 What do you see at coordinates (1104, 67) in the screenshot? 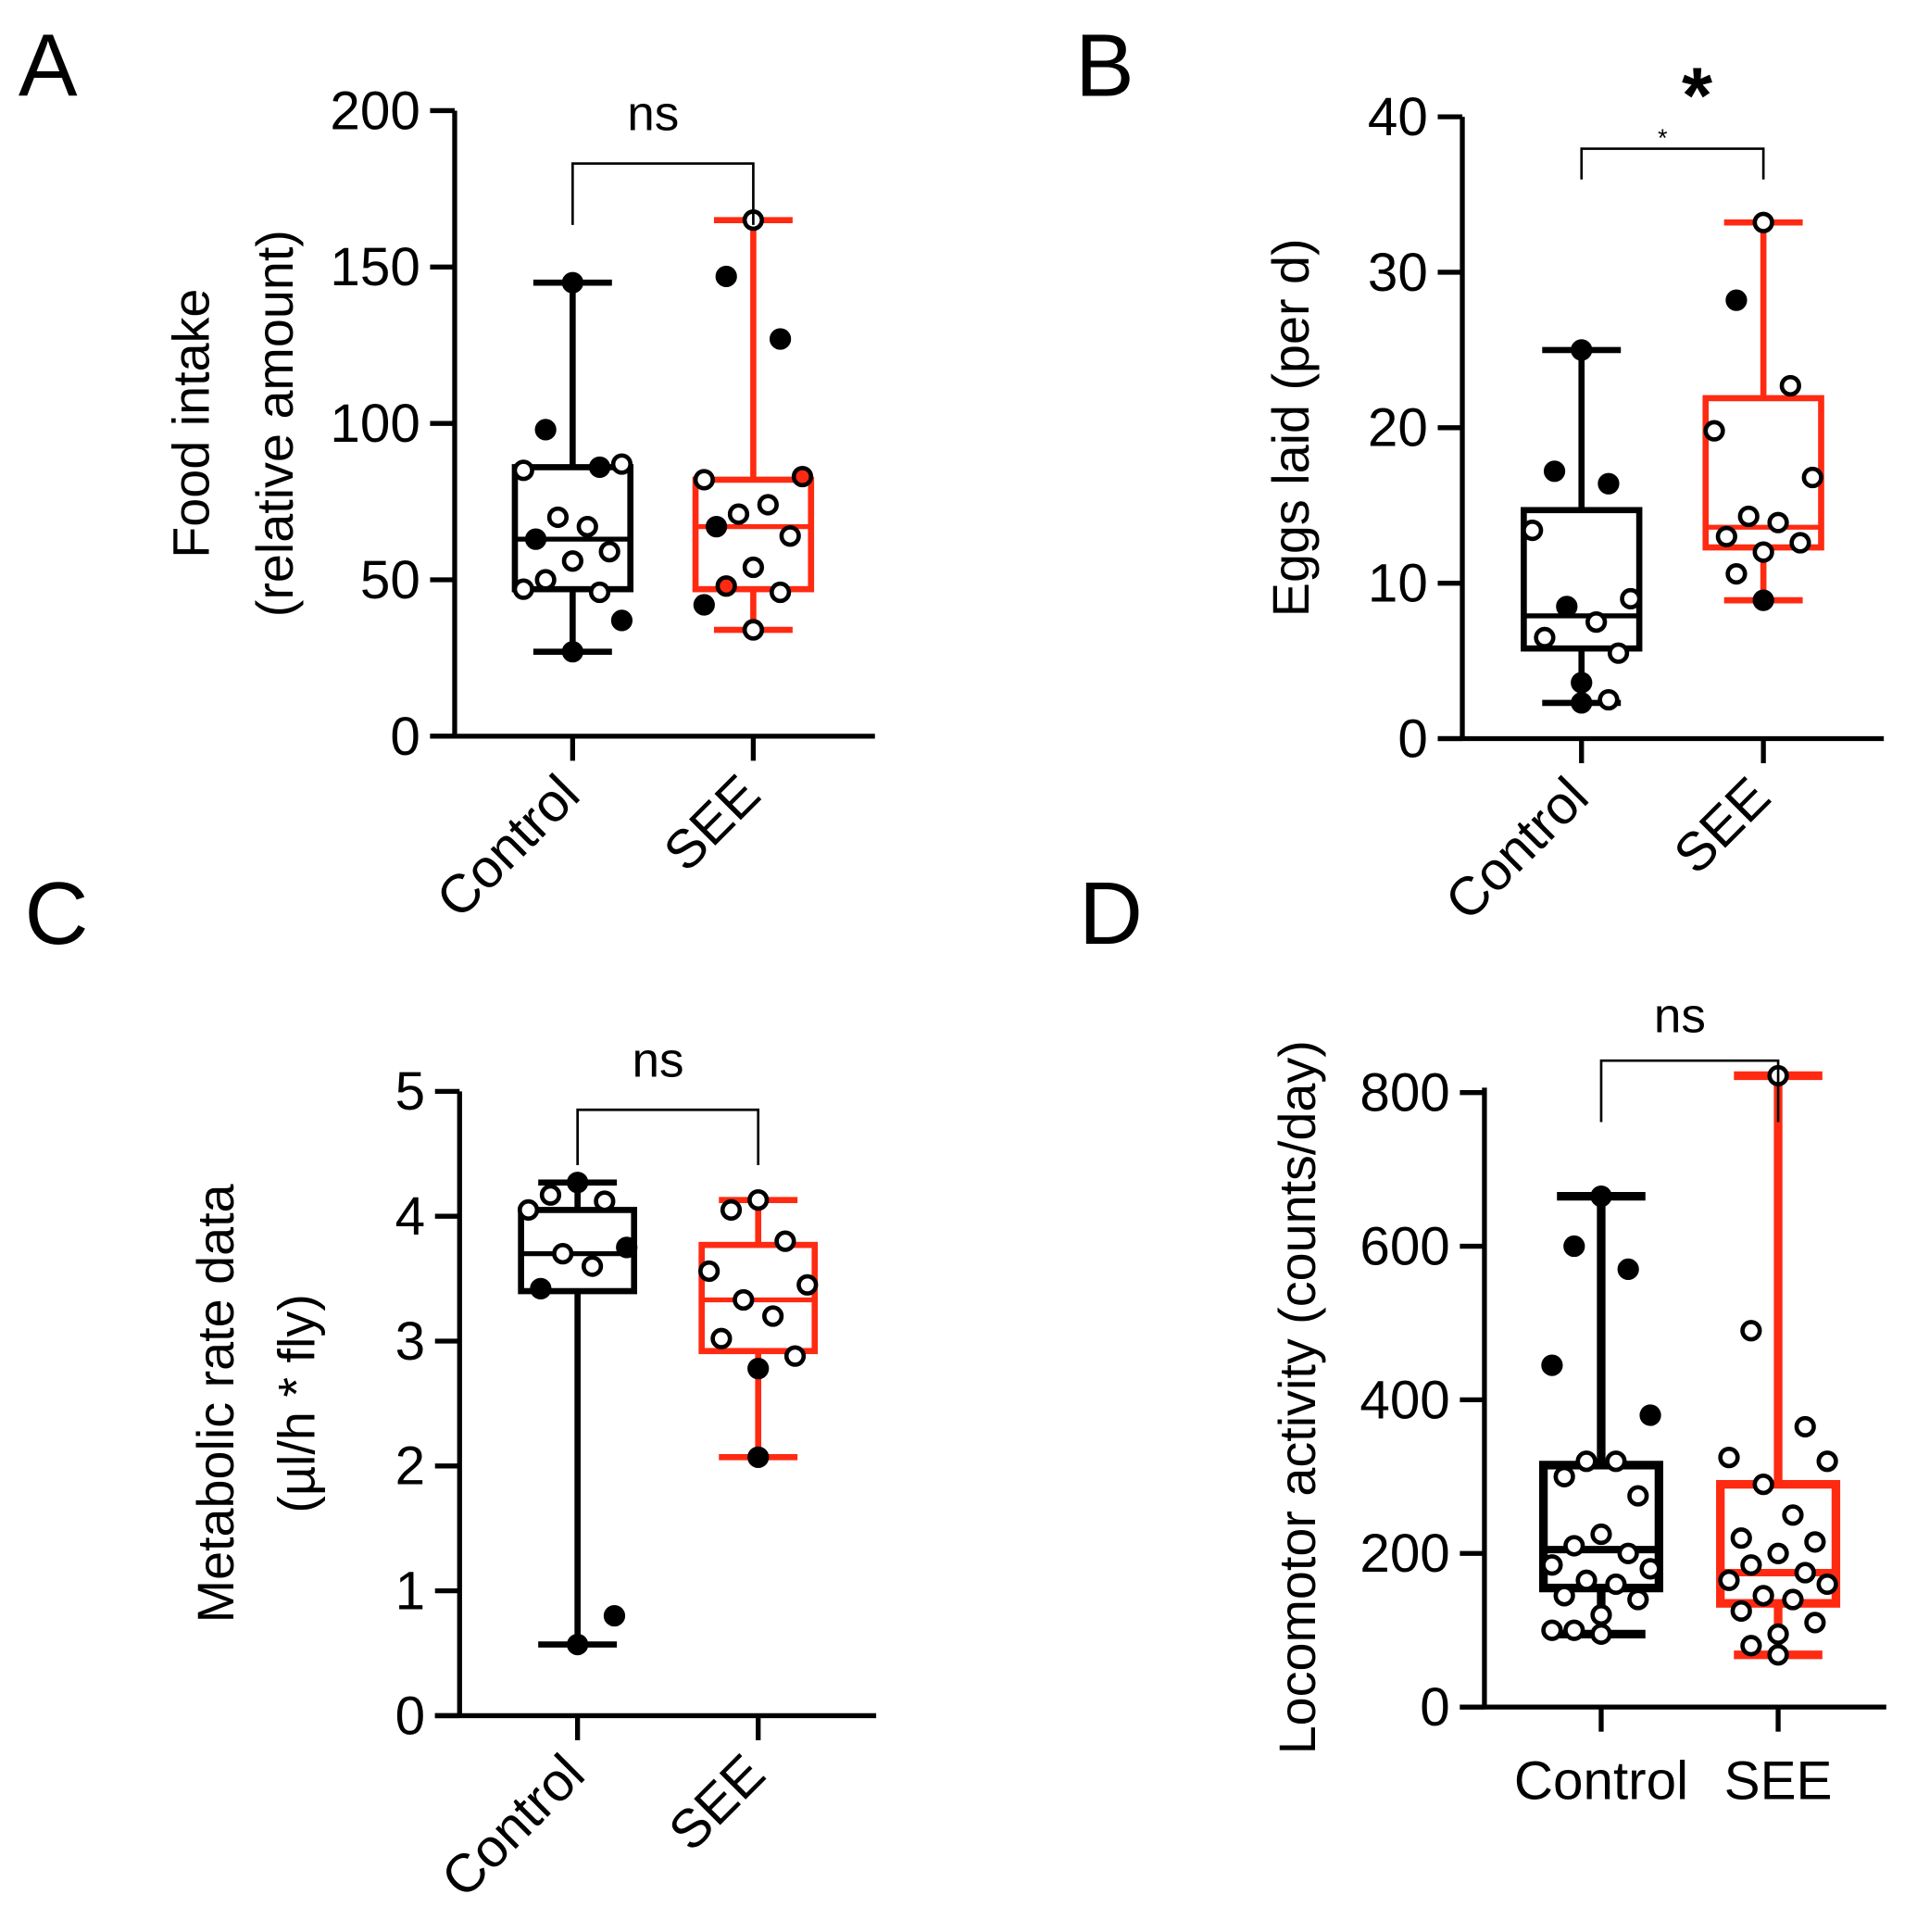
I see `panel-letter: B` at bounding box center [1104, 67].